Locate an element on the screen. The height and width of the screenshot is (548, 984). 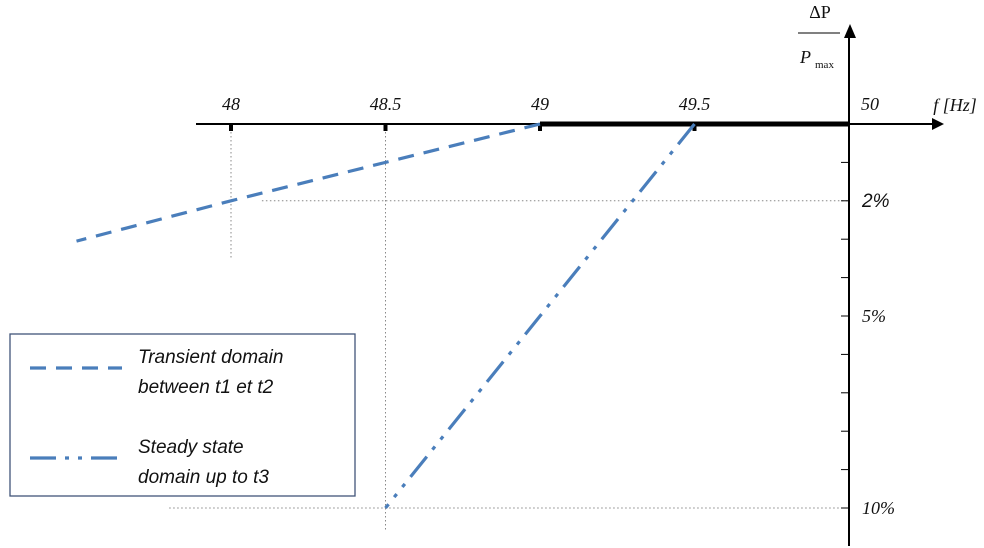
x-axis-arrow is located at coordinates (938, 124).